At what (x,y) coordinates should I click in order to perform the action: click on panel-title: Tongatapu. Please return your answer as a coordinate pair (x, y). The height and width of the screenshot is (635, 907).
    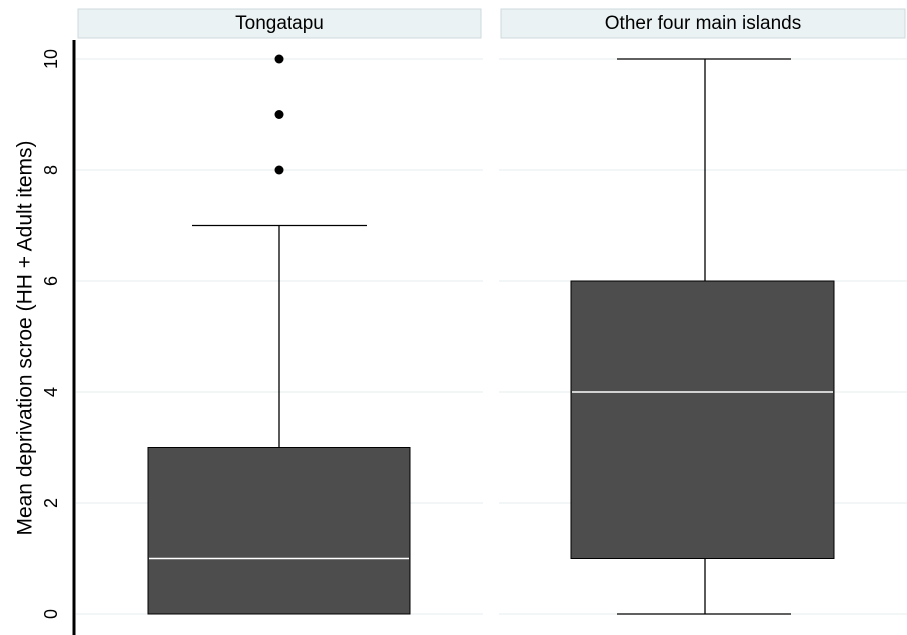
    Looking at the image, I should click on (279, 23).